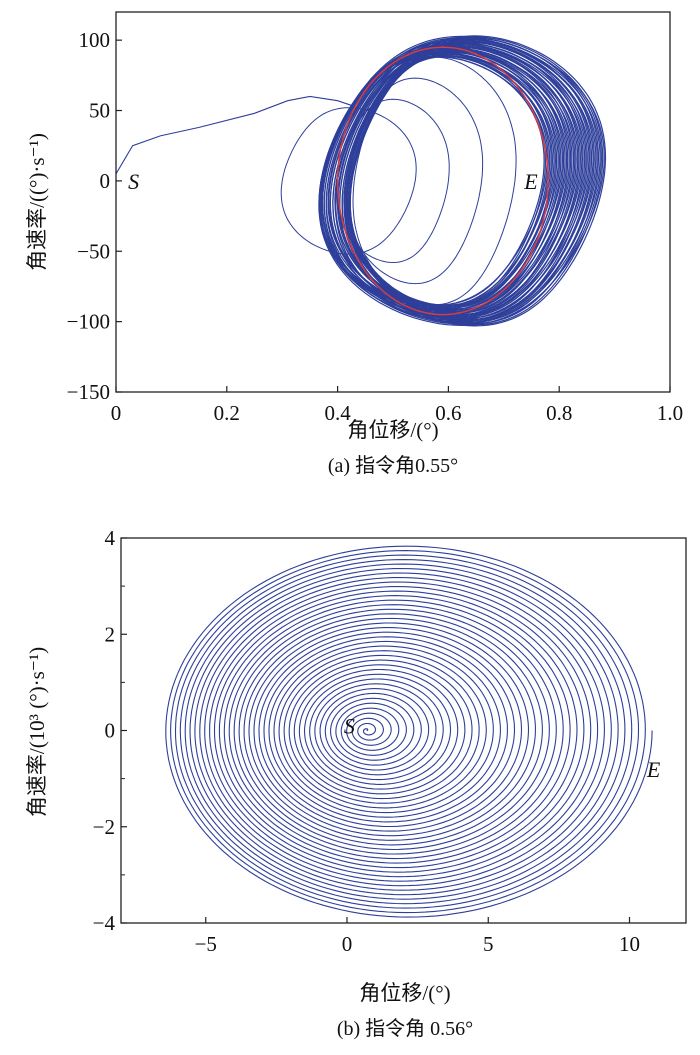 The image size is (700, 1055). I want to click on x-tick-label: 0.4, so click(337, 413).